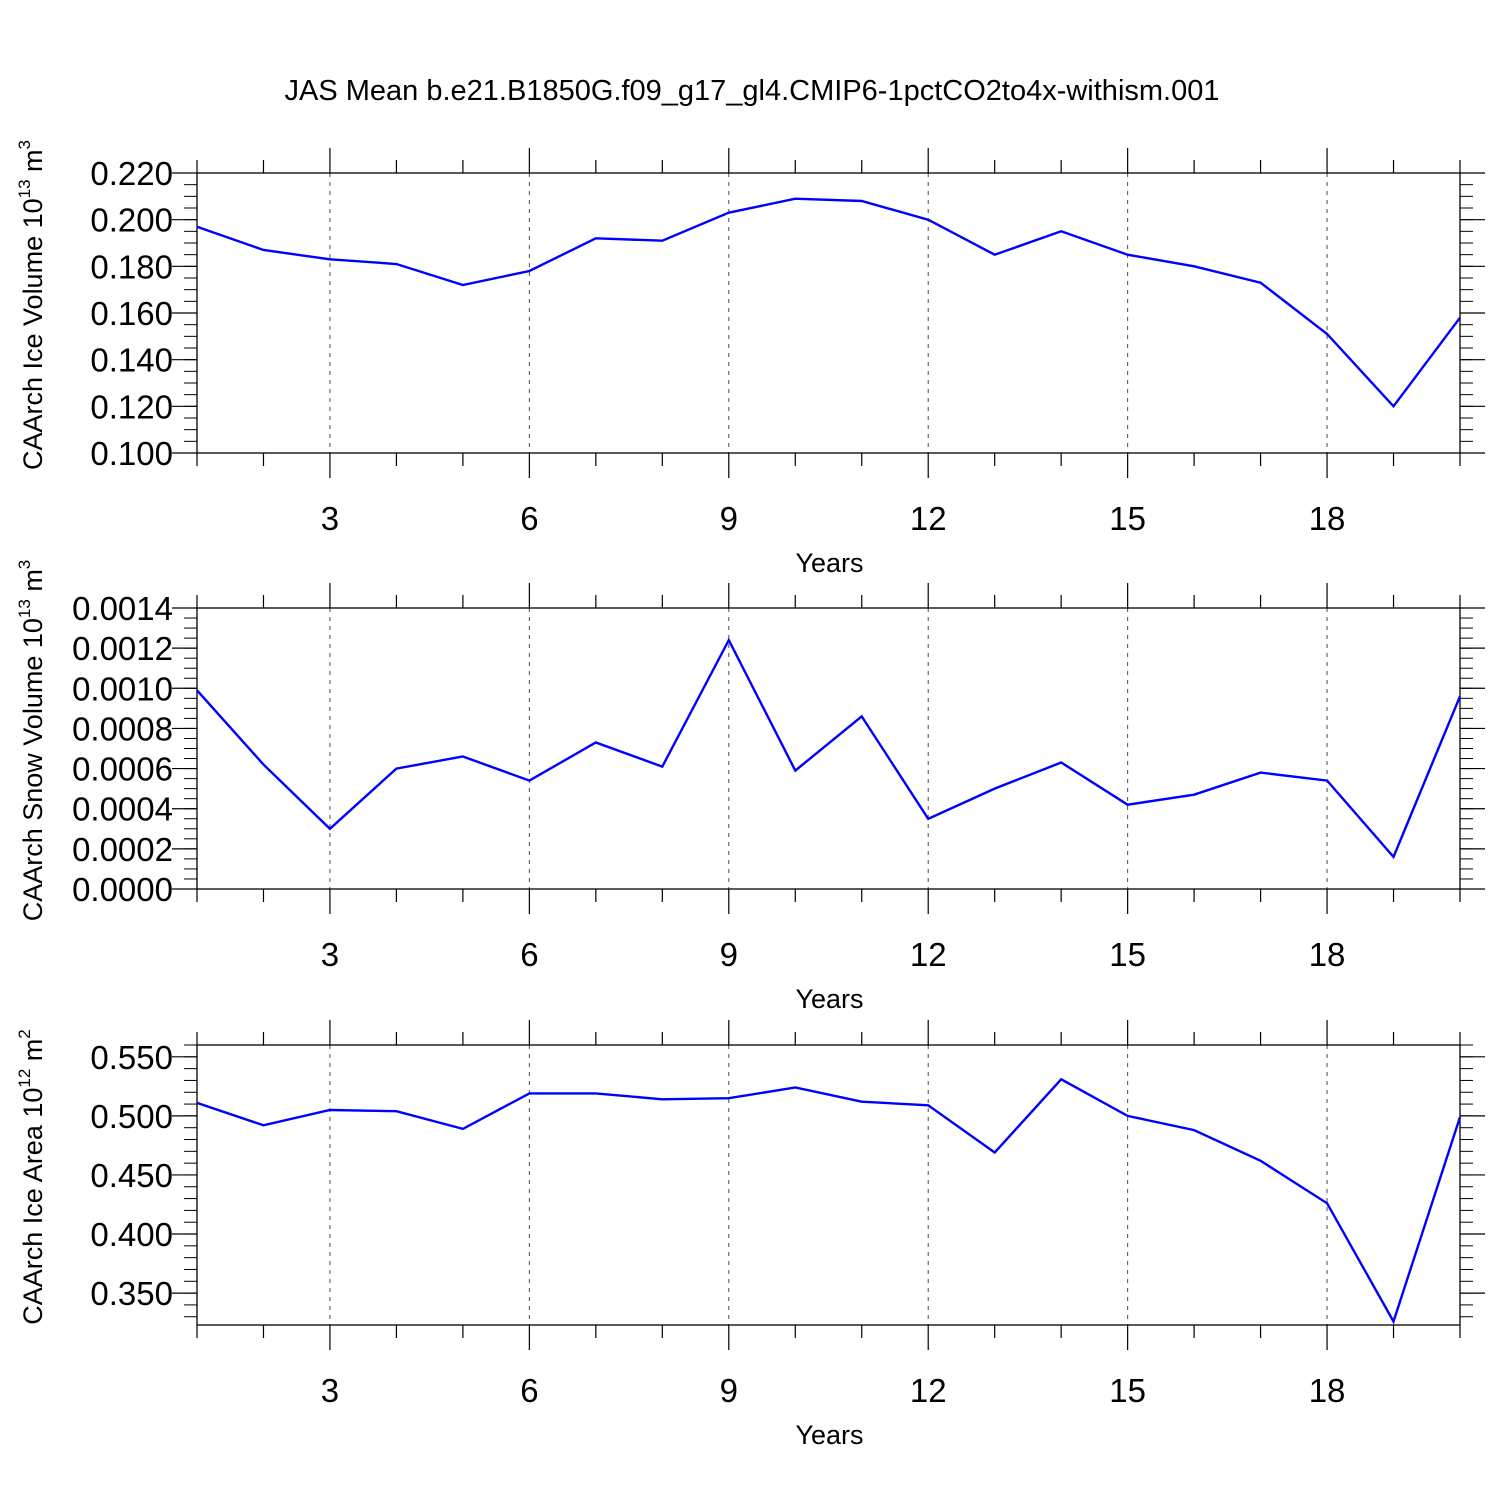  I want to click on y-tick-label: 0.550, so click(131, 1057).